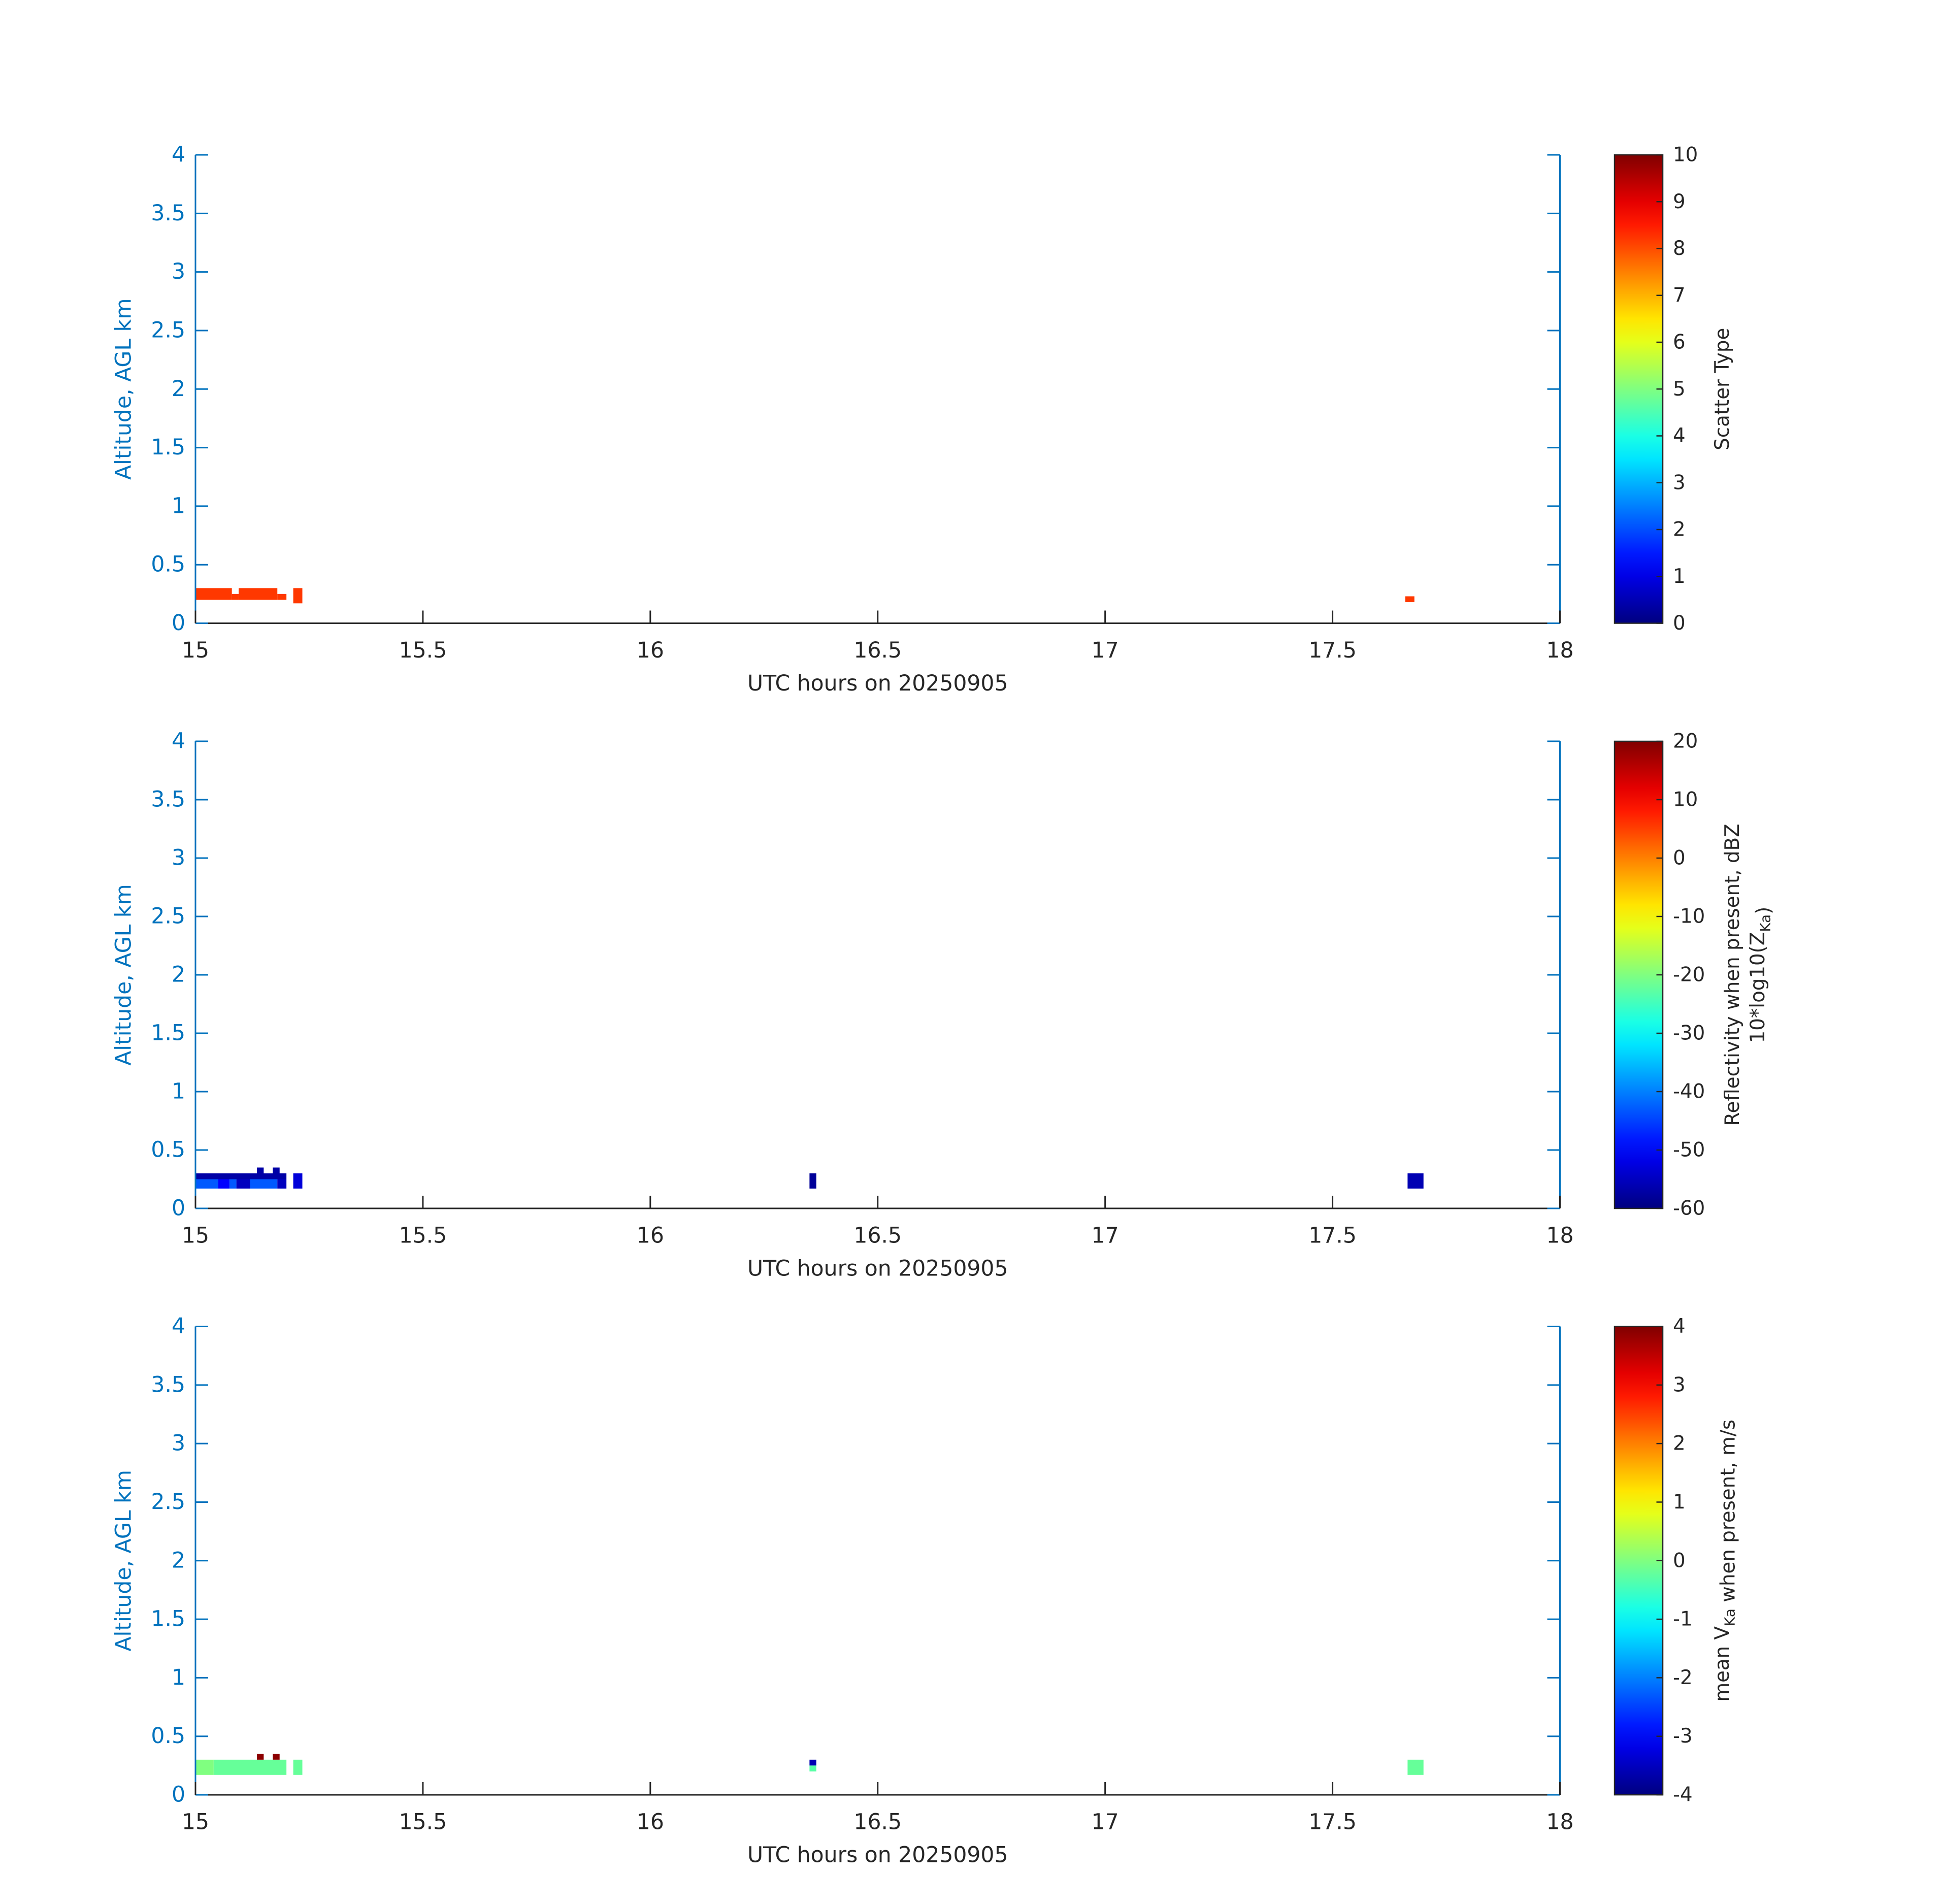 Image resolution: width=1942 pixels, height=1904 pixels. What do you see at coordinates (1689, 1034) in the screenshot?
I see `colorbar-tick-label: -30` at bounding box center [1689, 1034].